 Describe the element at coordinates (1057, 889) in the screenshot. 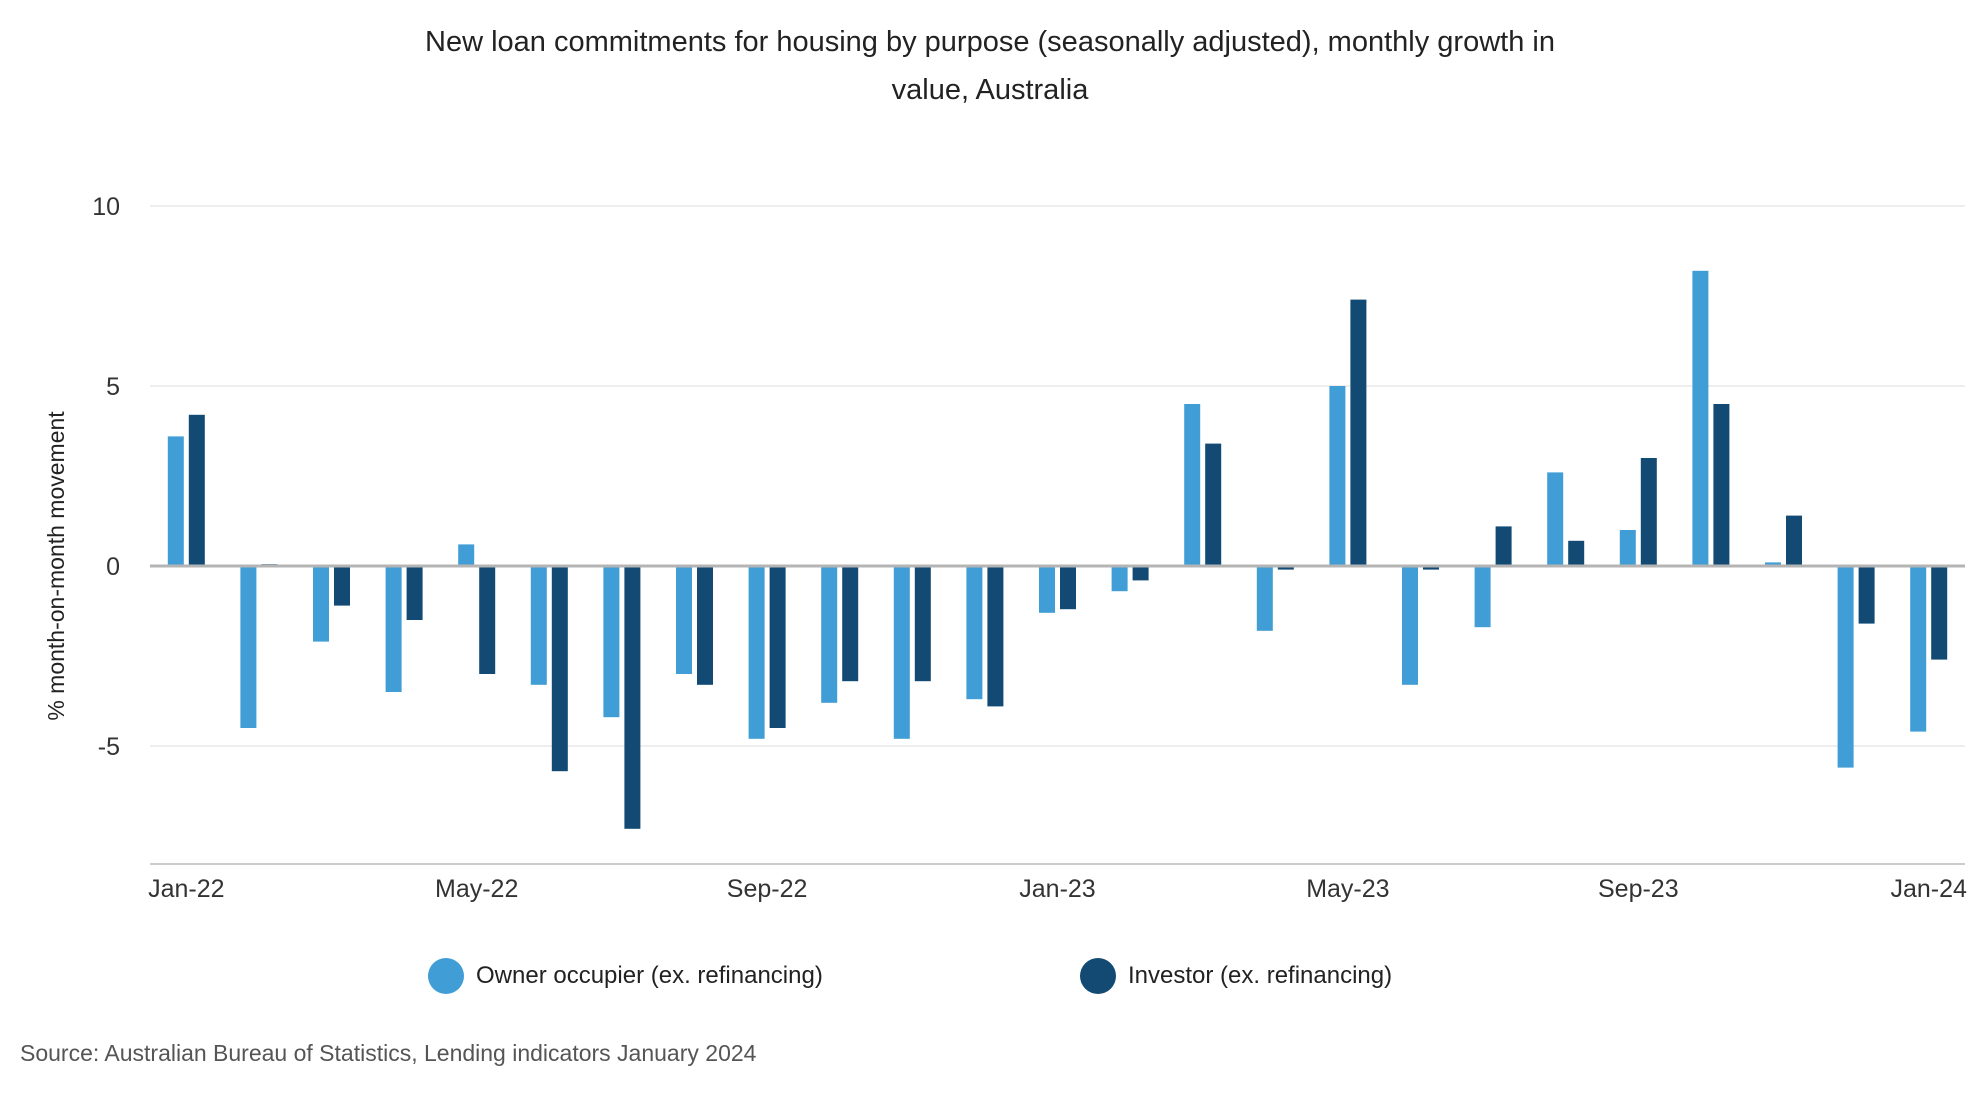

I see `x-tick-label: Jan-23` at that location.